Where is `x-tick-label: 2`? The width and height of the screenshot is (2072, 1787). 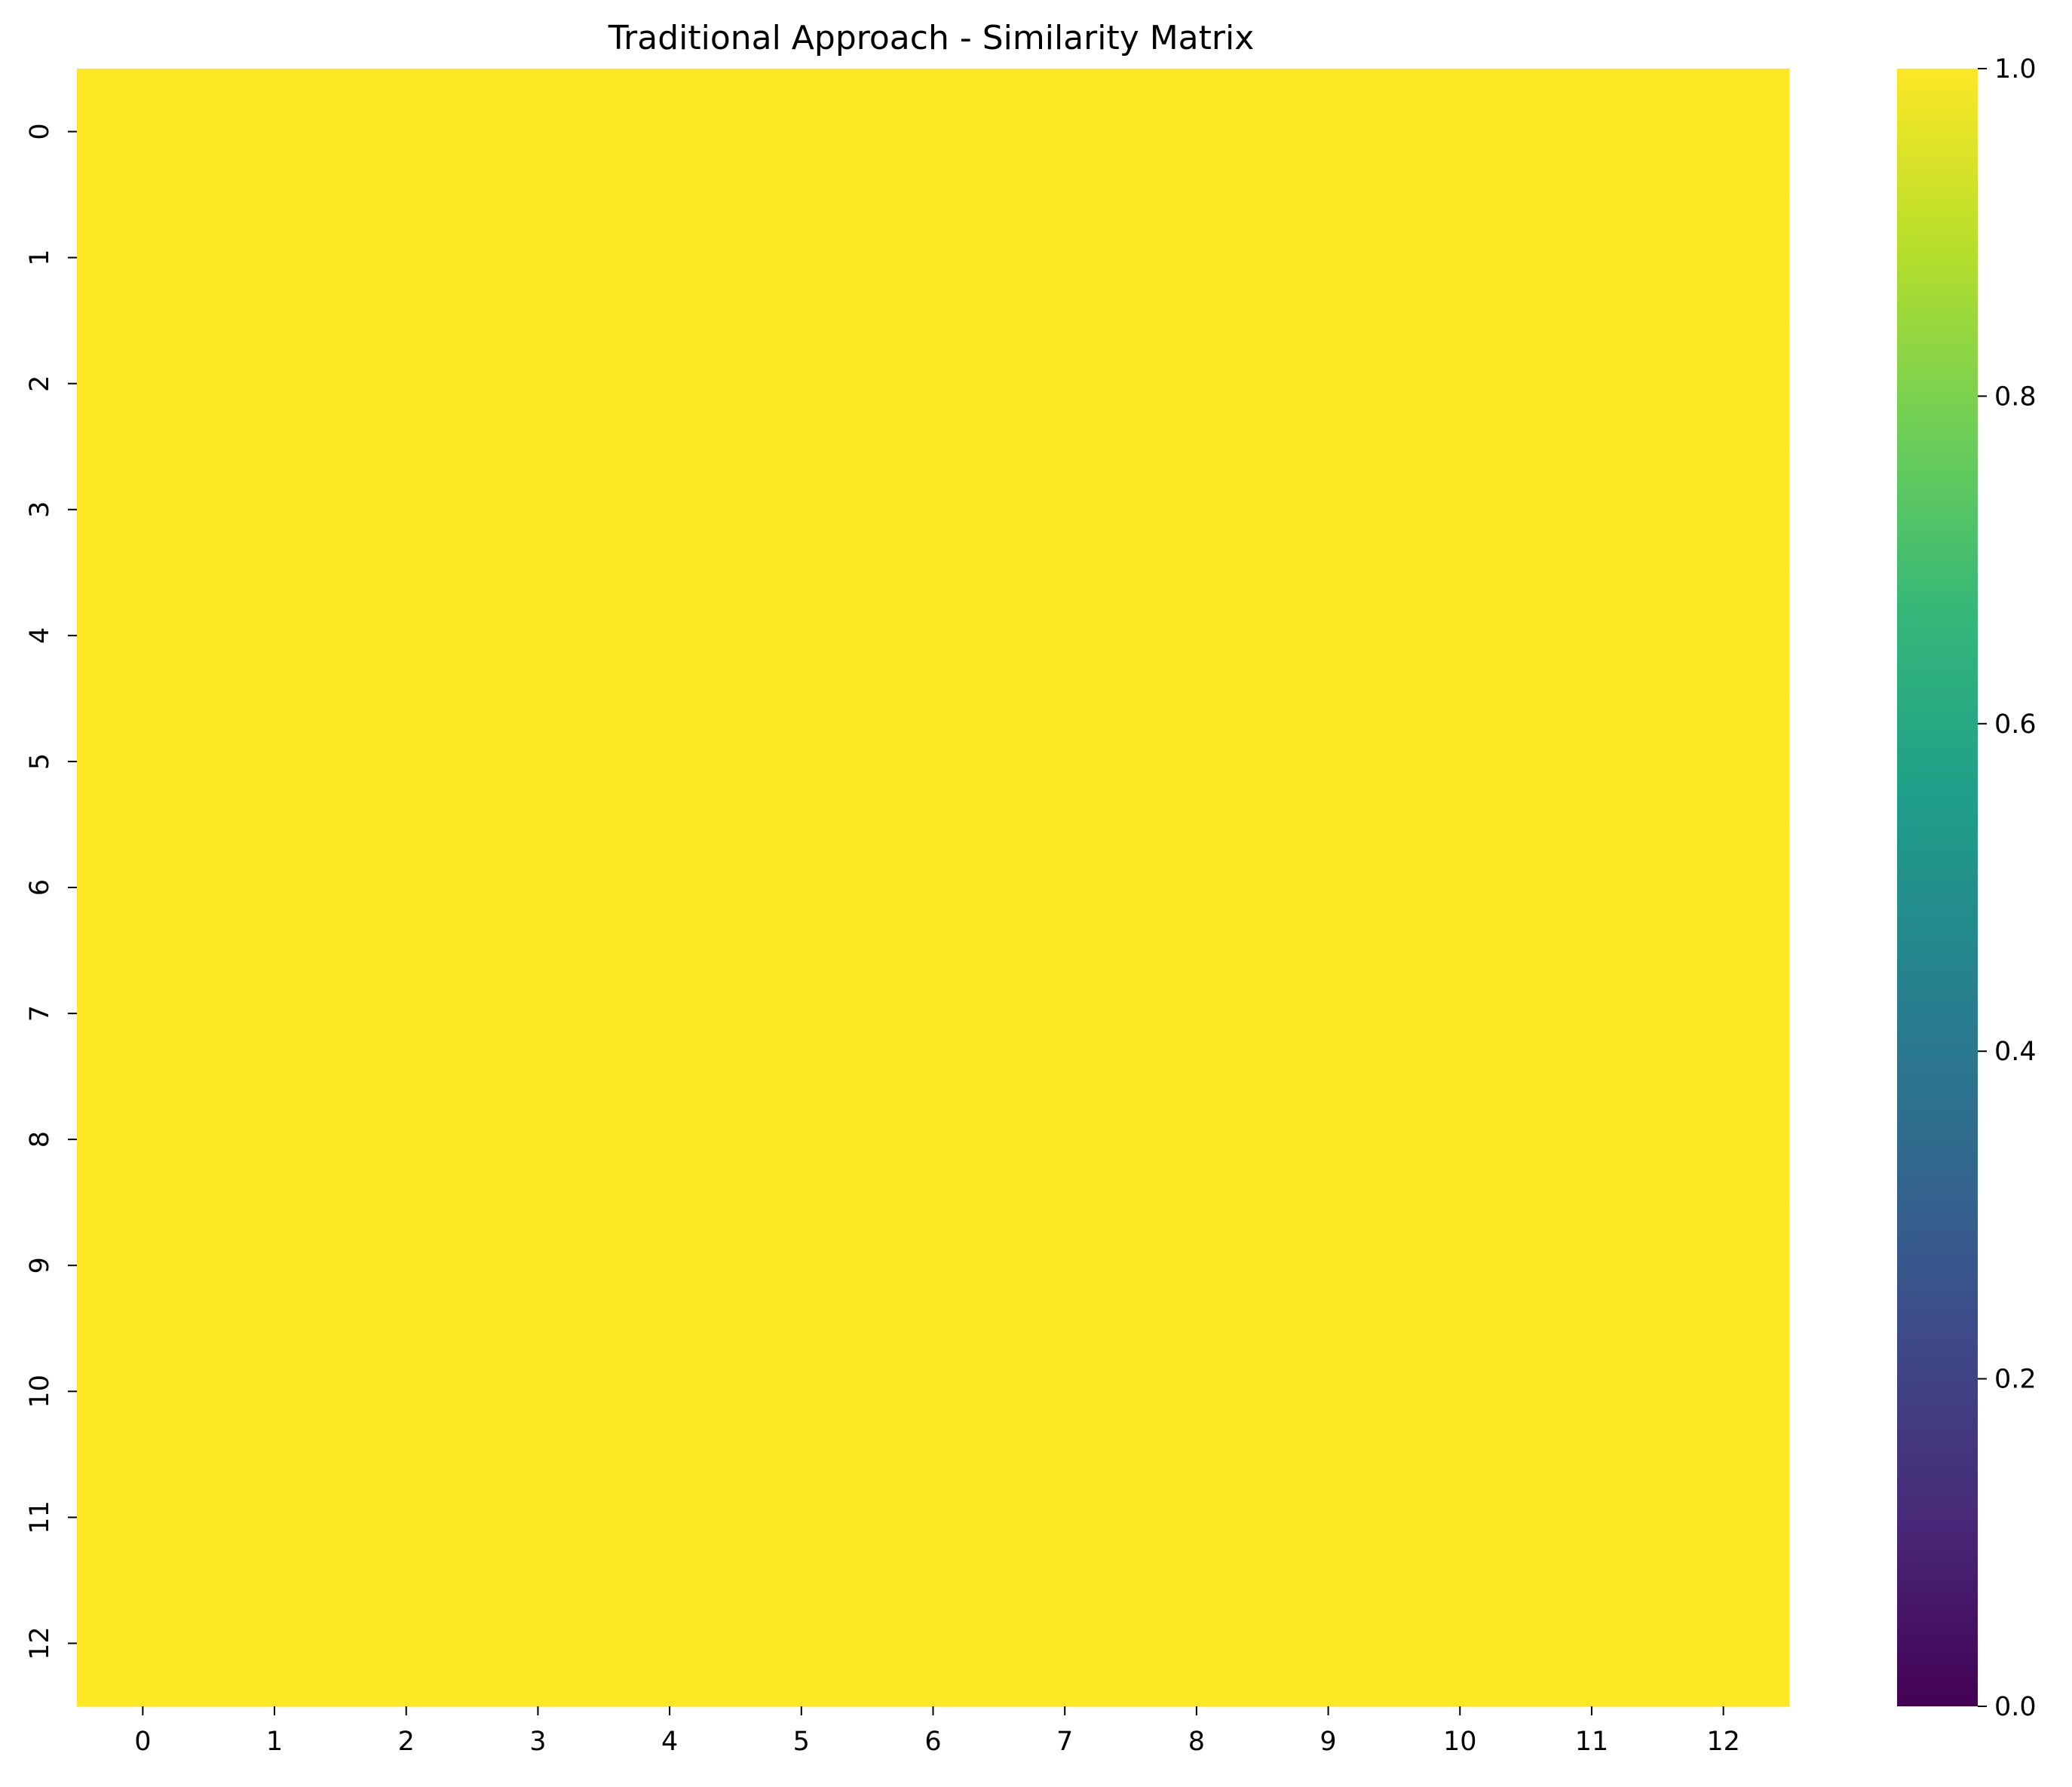
x-tick-label: 2 is located at coordinates (406, 1742).